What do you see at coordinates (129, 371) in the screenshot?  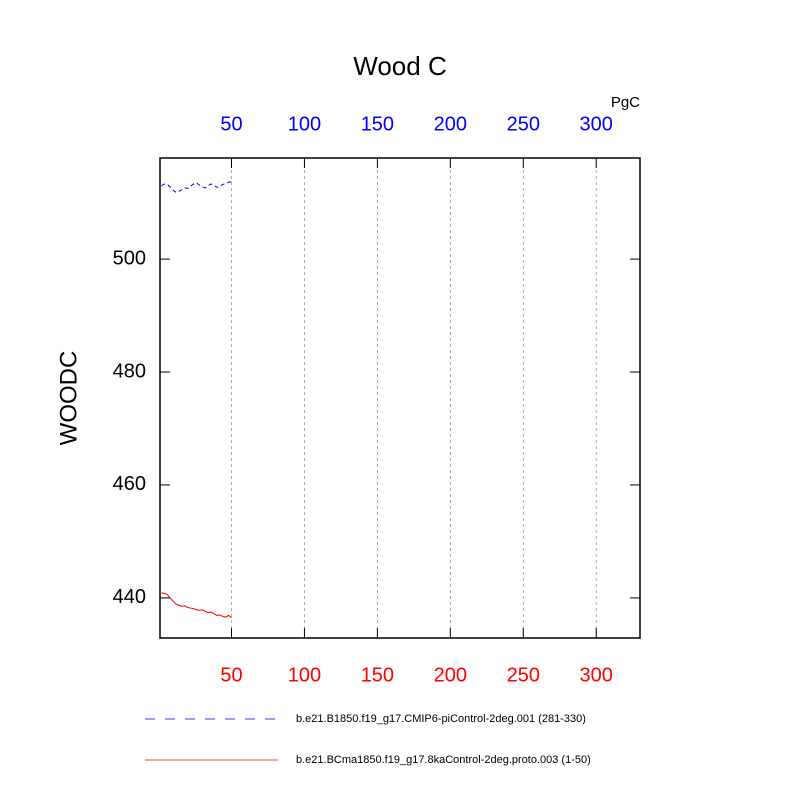 I see `y-tick-label: 480` at bounding box center [129, 371].